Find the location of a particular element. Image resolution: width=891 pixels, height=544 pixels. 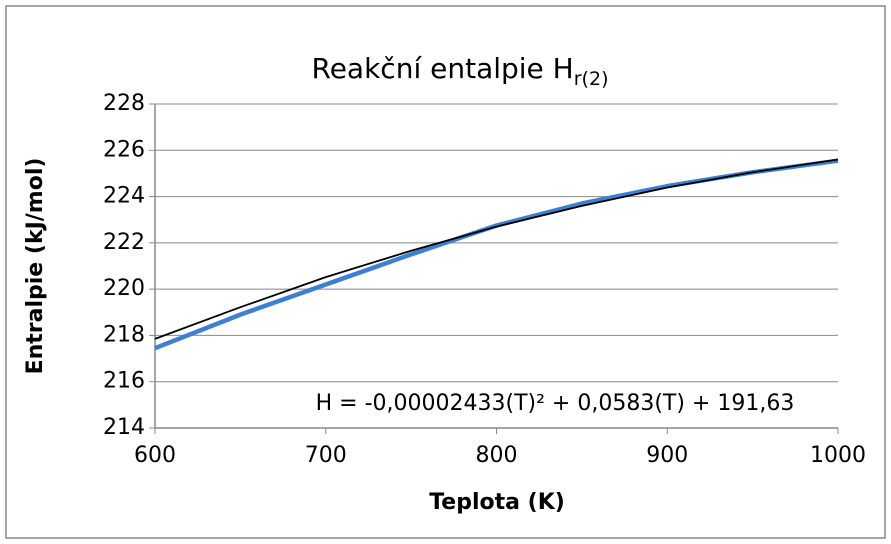

chart-title: Reakční entalpie Hr(2) is located at coordinates (460, 71).